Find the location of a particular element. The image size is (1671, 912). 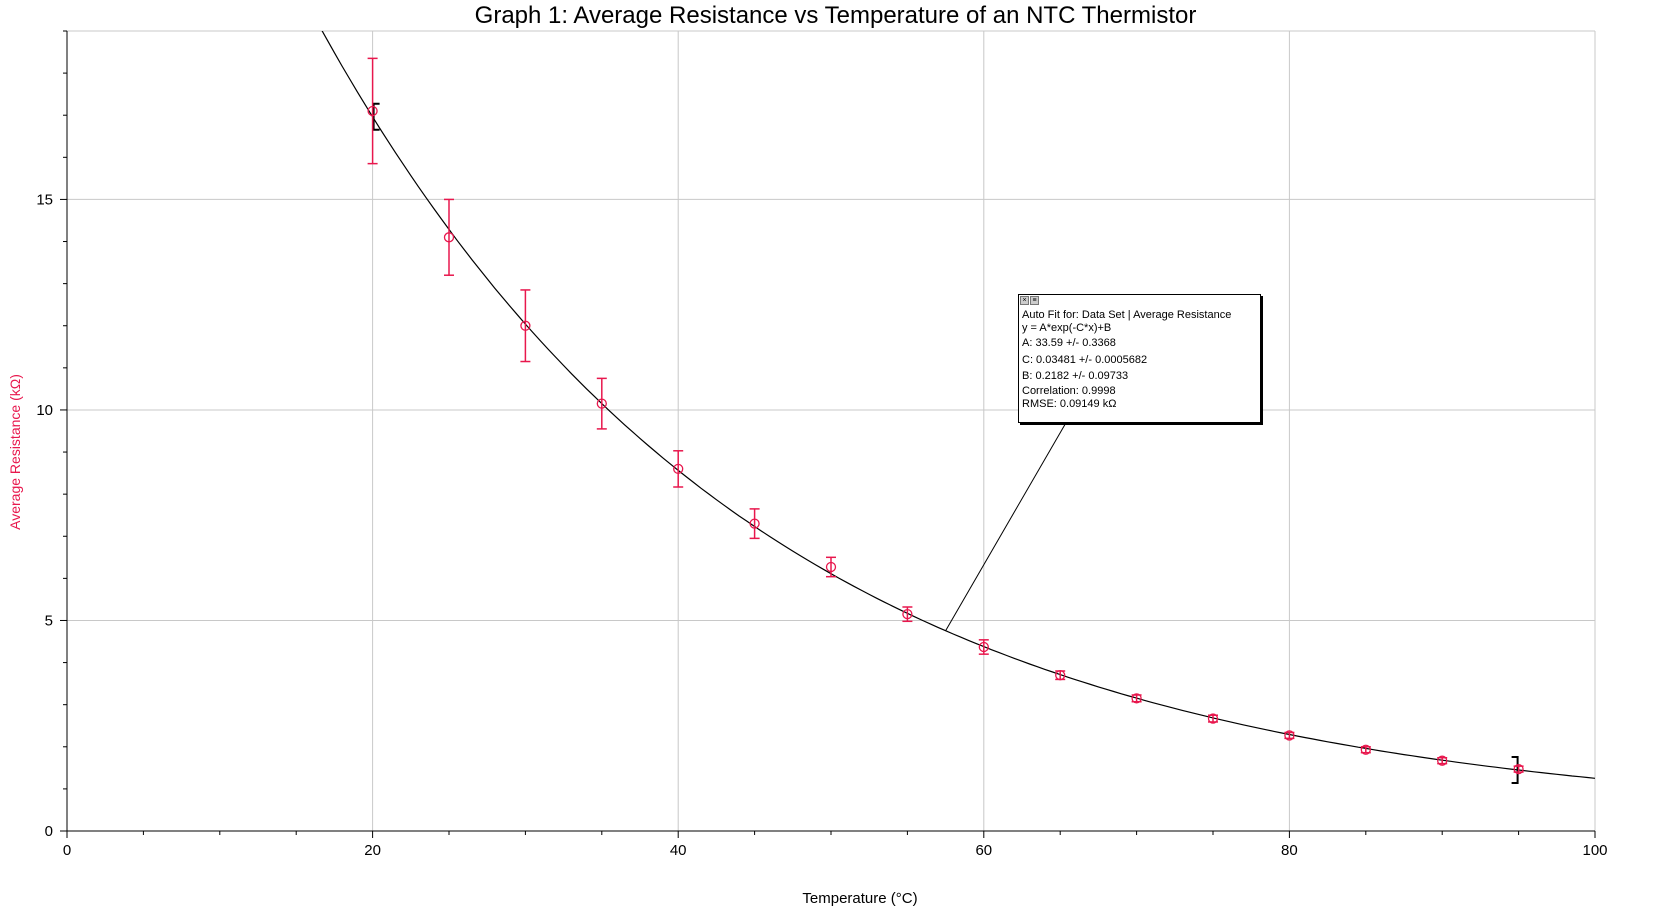

y-tick-label: 0 is located at coordinates (49, 831).